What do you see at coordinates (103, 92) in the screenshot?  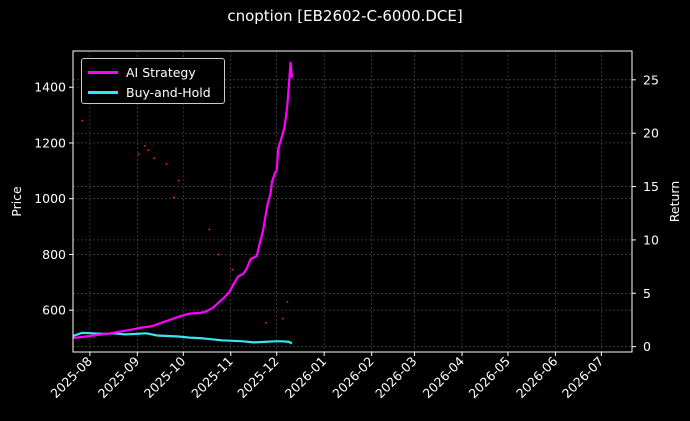 I see `legend-swatch-buy-and-hold` at bounding box center [103, 92].